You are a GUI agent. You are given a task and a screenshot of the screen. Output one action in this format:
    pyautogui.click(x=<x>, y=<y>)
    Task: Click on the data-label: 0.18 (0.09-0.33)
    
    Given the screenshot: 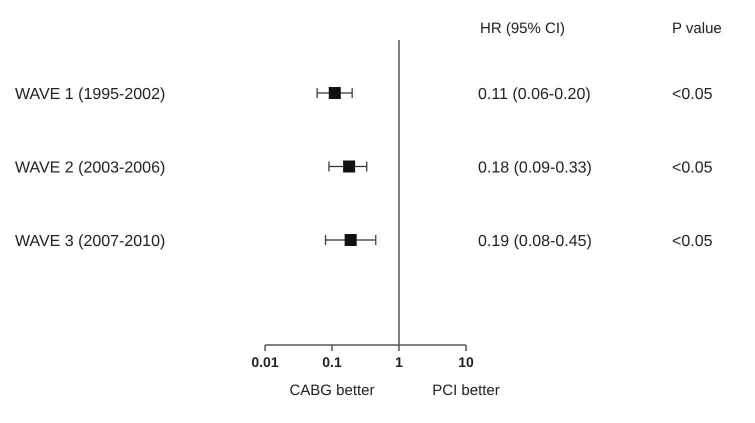 What is the action you would take?
    pyautogui.click(x=535, y=168)
    